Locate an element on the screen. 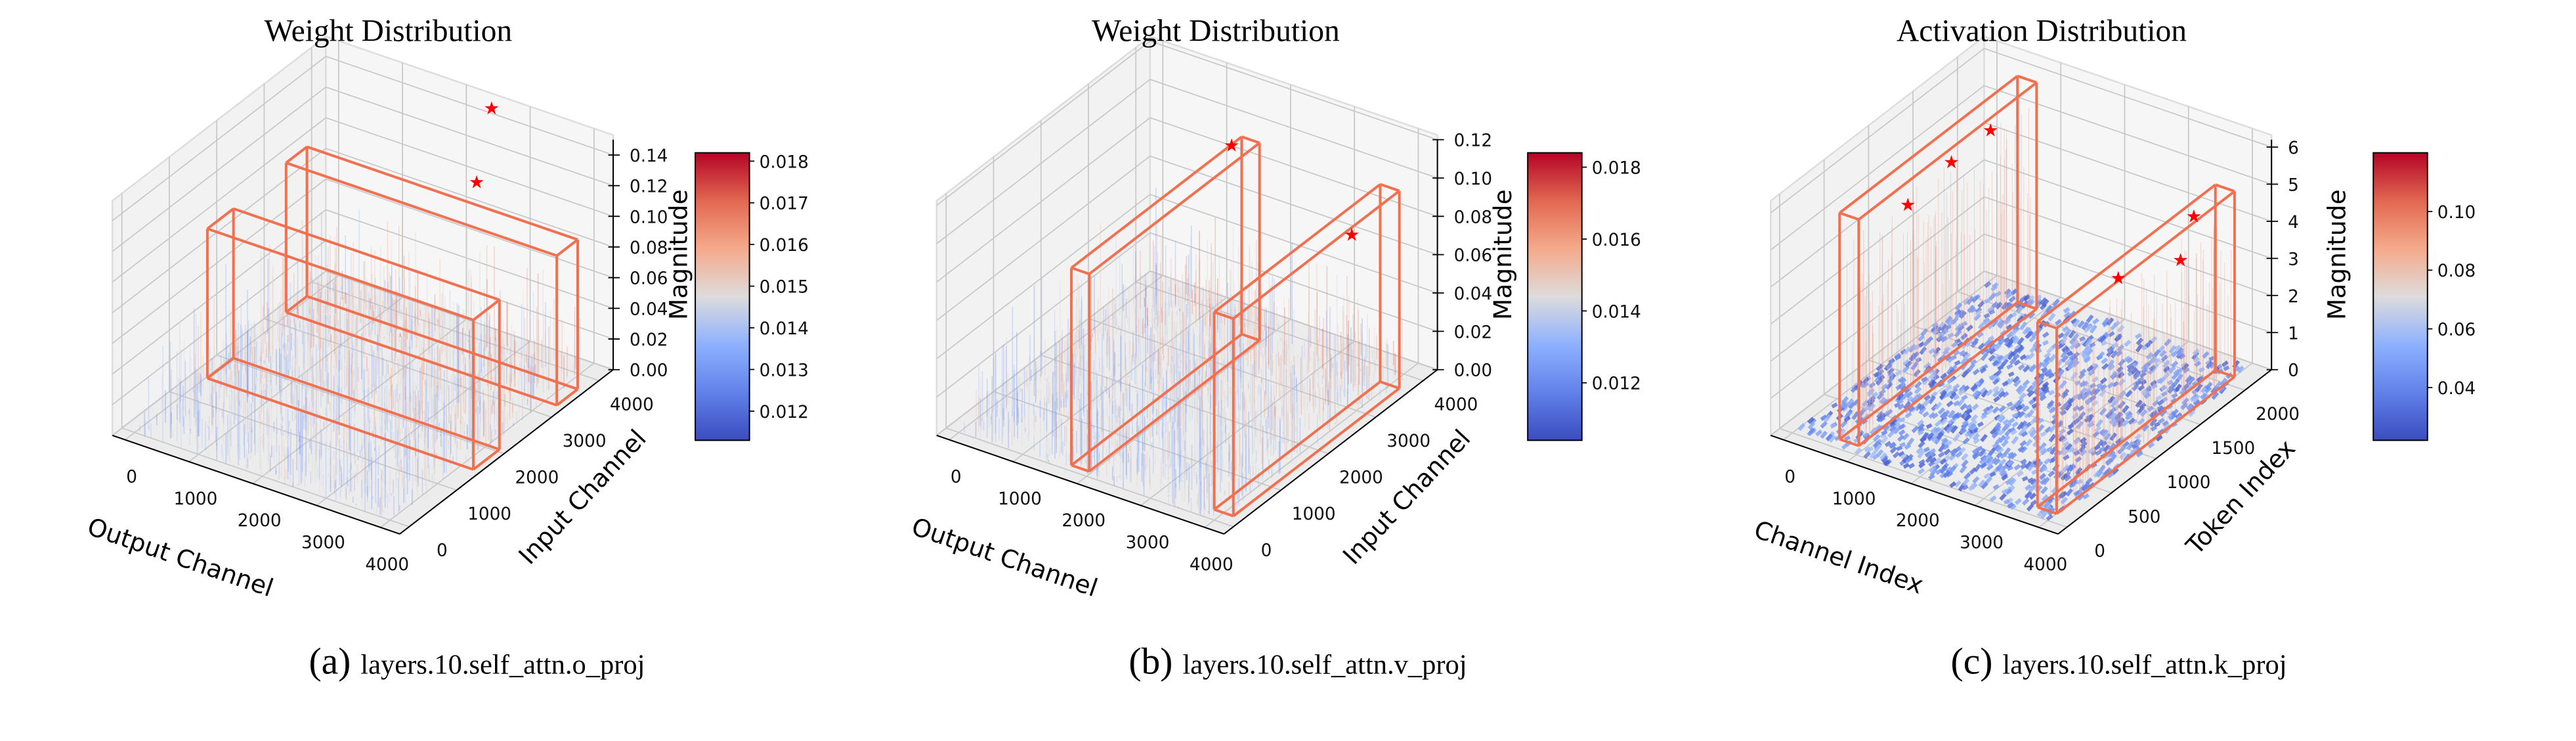 The width and height of the screenshot is (2576, 741). y-tick-label: 2000 is located at coordinates (2278, 414).